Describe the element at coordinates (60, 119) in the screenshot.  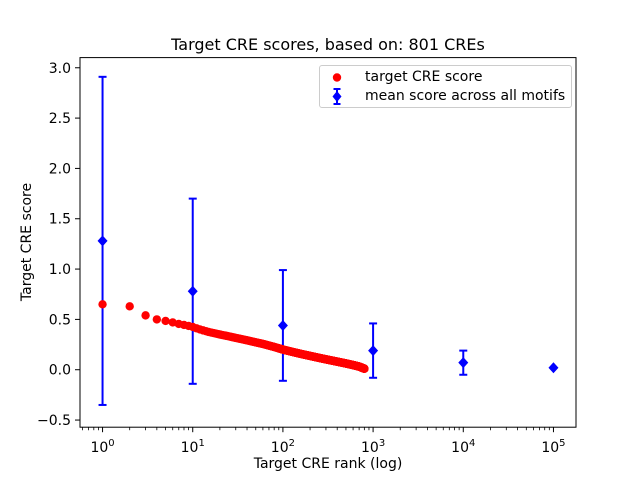
I see `svg-text: 2.5` at that location.